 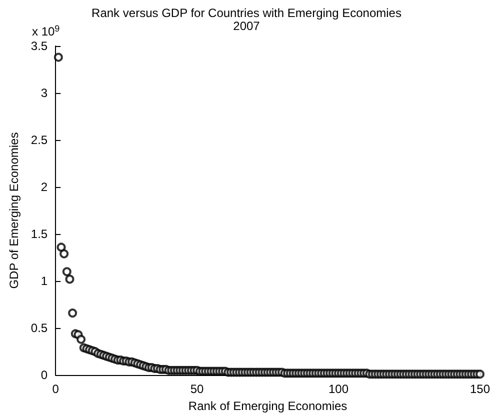 What do you see at coordinates (197, 389) in the screenshot?
I see `x-tick-label: 50` at bounding box center [197, 389].